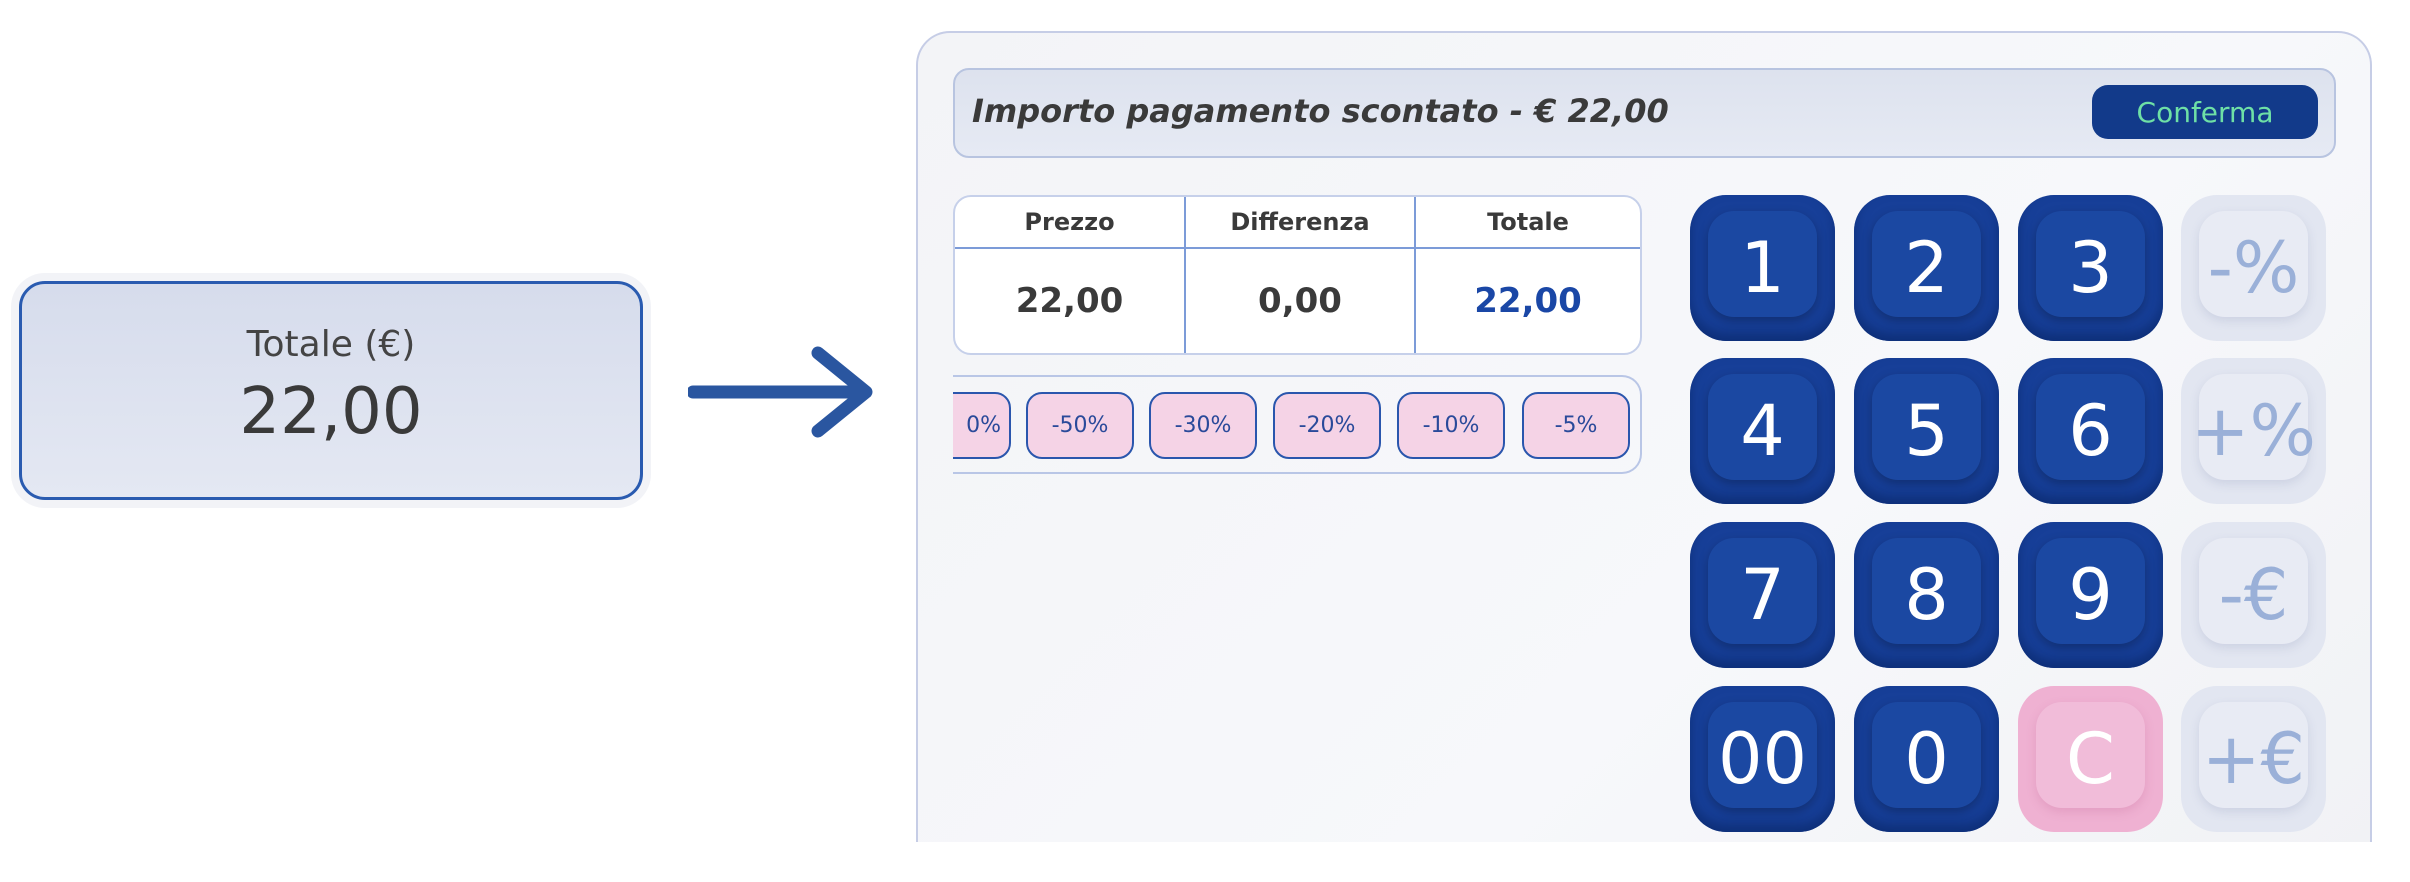 Image resolution: width=2410 pixels, height=882 pixels. I want to click on key-3-2: C, so click(2090, 759).